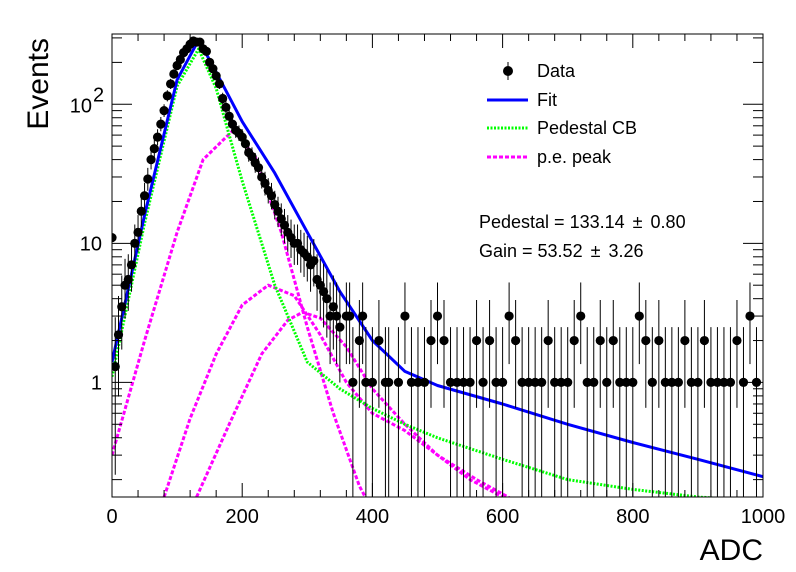 The height and width of the screenshot is (572, 796). What do you see at coordinates (561, 251) in the screenshot?
I see `gain-result: Gain = 53.52 ± 3.26` at bounding box center [561, 251].